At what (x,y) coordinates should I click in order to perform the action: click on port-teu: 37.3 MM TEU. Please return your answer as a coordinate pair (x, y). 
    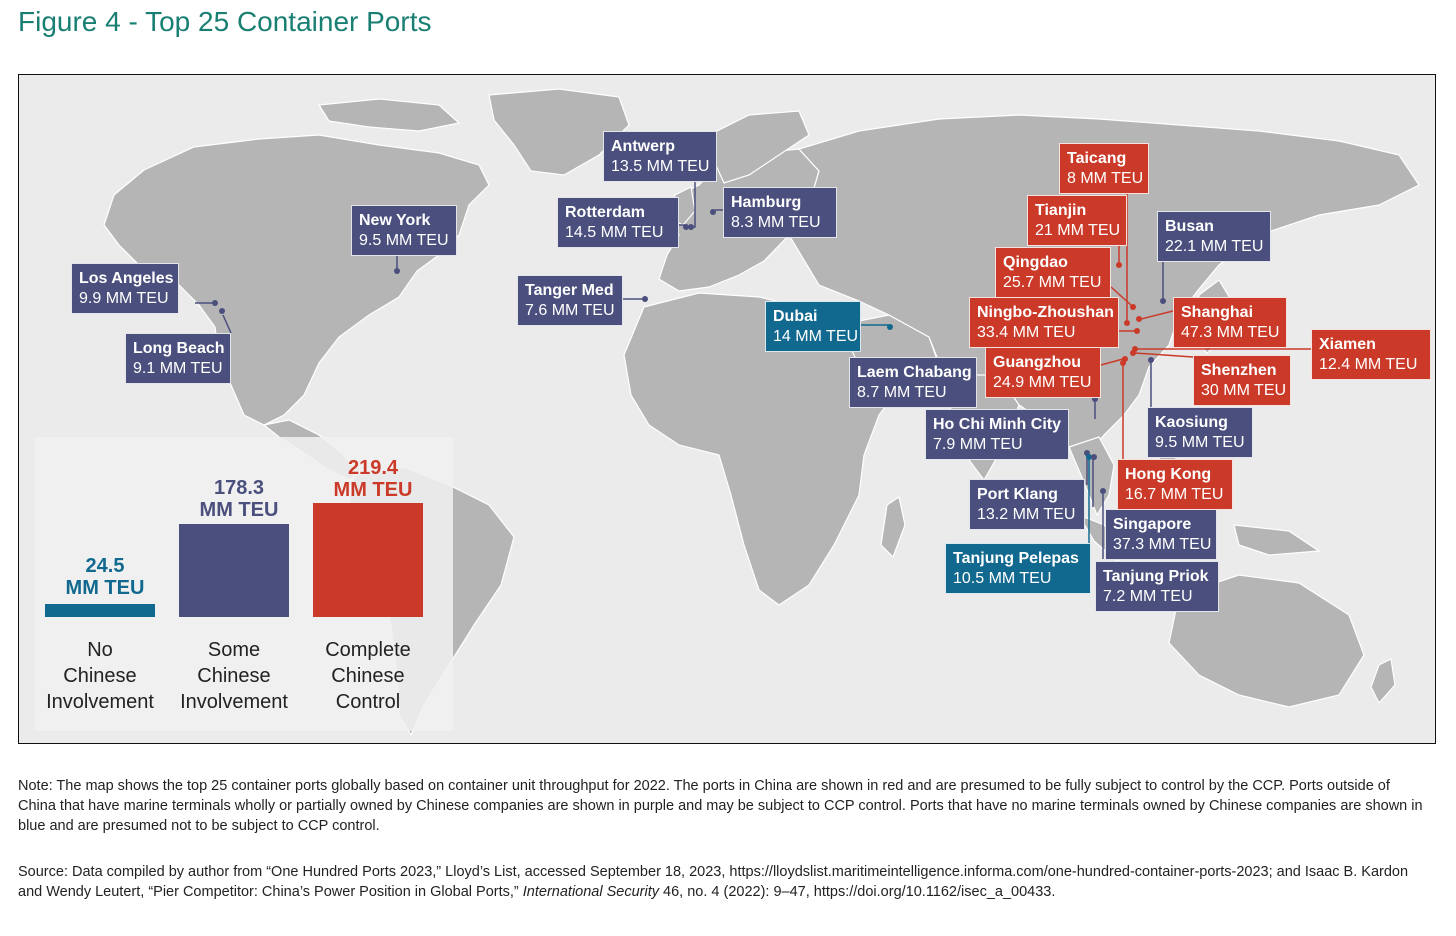
    Looking at the image, I should click on (1162, 544).